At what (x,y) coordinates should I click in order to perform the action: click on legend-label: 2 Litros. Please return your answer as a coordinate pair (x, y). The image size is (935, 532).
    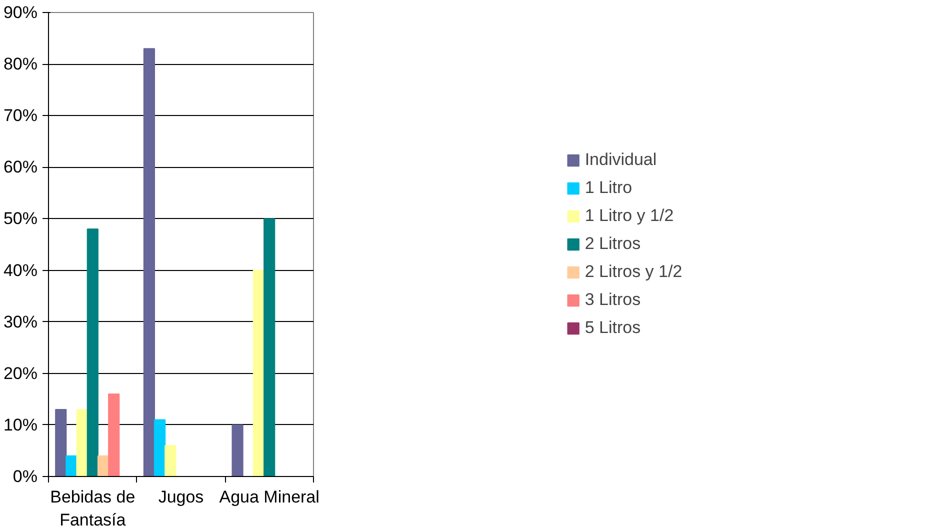
    Looking at the image, I should click on (612, 244).